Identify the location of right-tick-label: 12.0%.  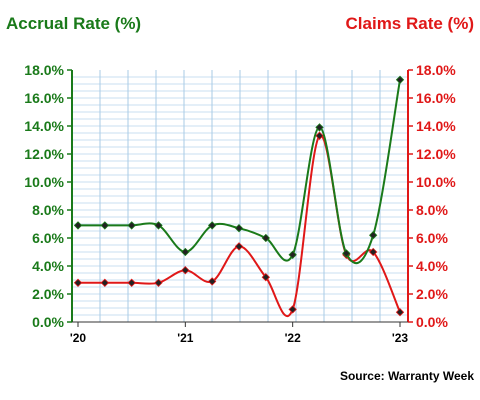
(436, 154).